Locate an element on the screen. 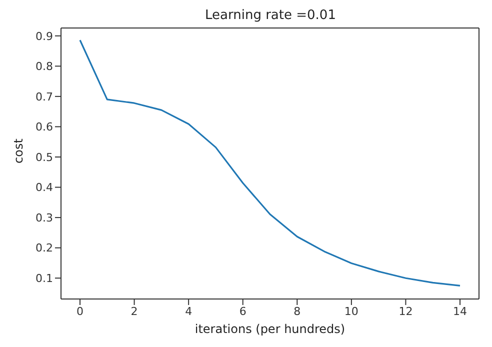 Image resolution: width=492 pixels, height=347 pixels. x-tick-label: 8 is located at coordinates (297, 311).